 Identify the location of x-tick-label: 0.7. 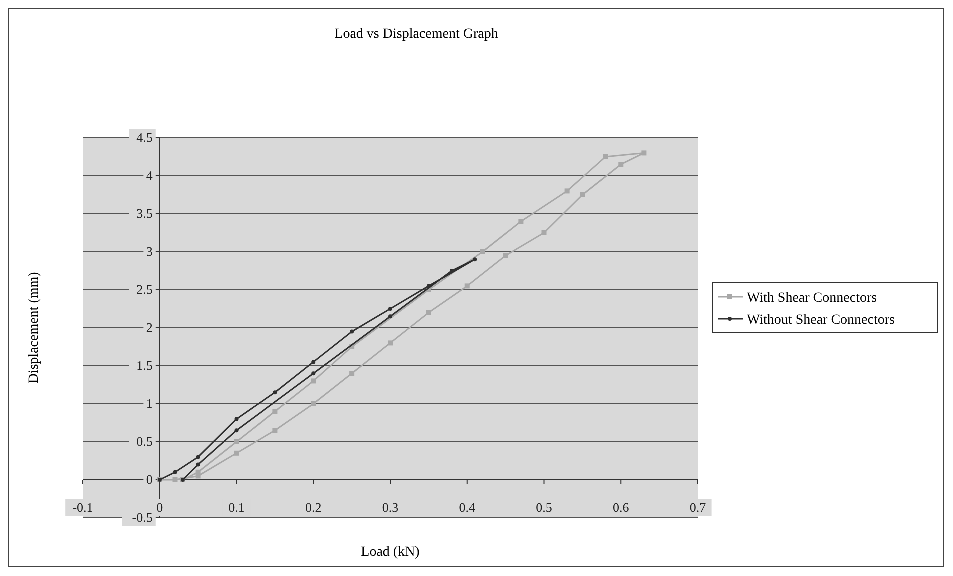
(698, 507).